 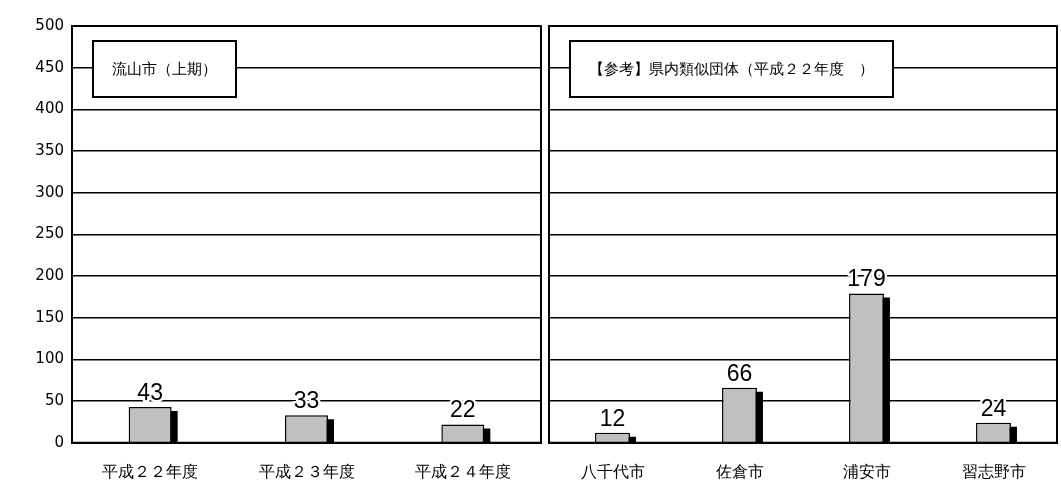 What do you see at coordinates (739, 471) in the screenshot?
I see `x-tick-label: 佐倉市` at bounding box center [739, 471].